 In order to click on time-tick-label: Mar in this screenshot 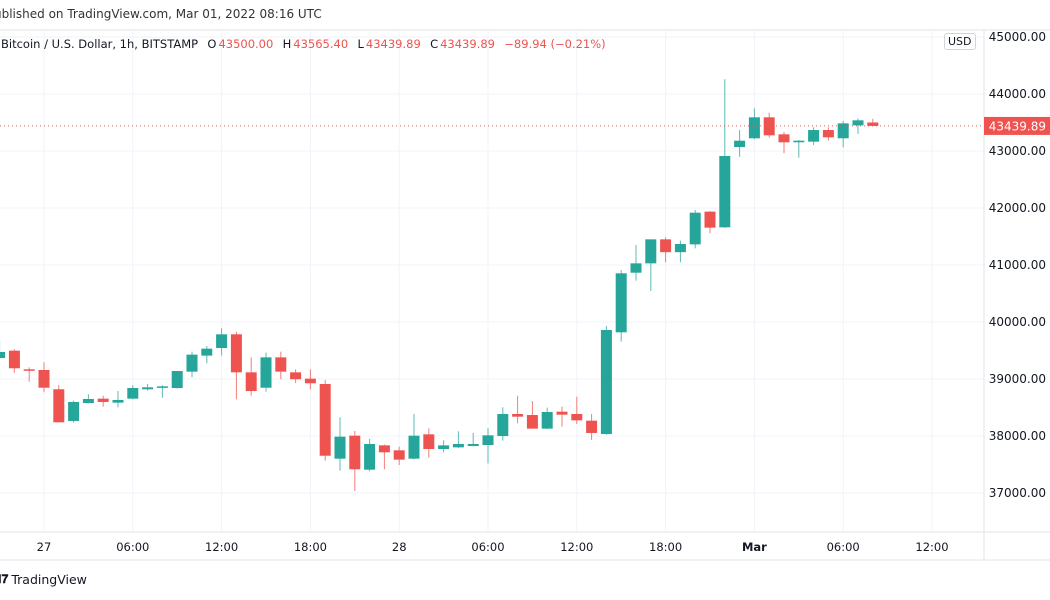, I will do `click(754, 547)`.